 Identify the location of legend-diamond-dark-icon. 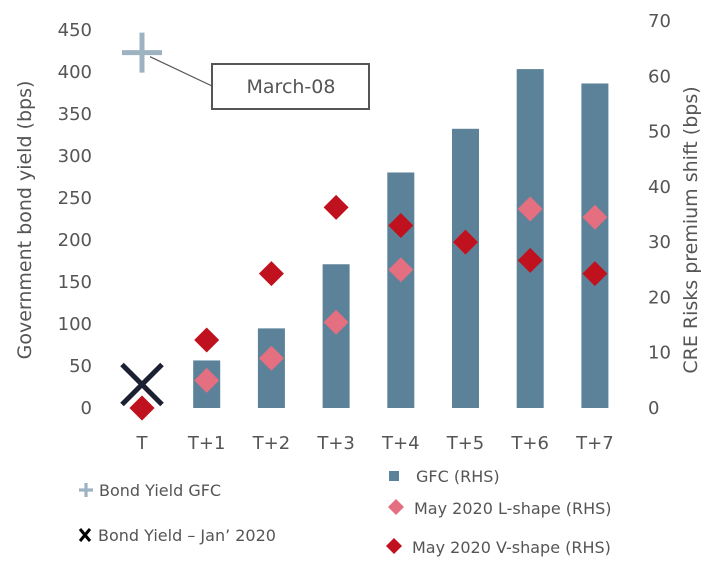
(394, 546).